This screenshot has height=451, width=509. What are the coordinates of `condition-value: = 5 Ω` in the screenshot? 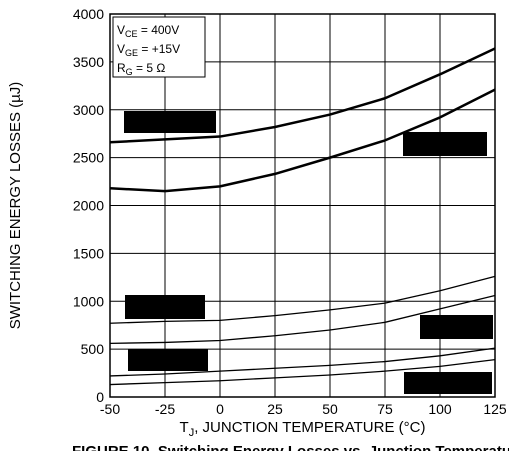 It's located at (149, 68).